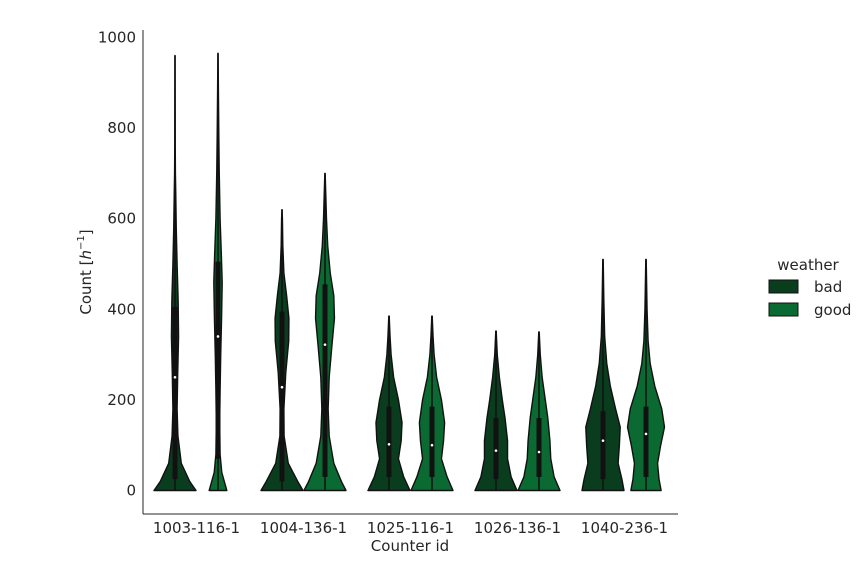 This screenshot has width=864, height=576. Describe the element at coordinates (86, 286) in the screenshot. I see `y-axis-title-main: Count [` at that location.